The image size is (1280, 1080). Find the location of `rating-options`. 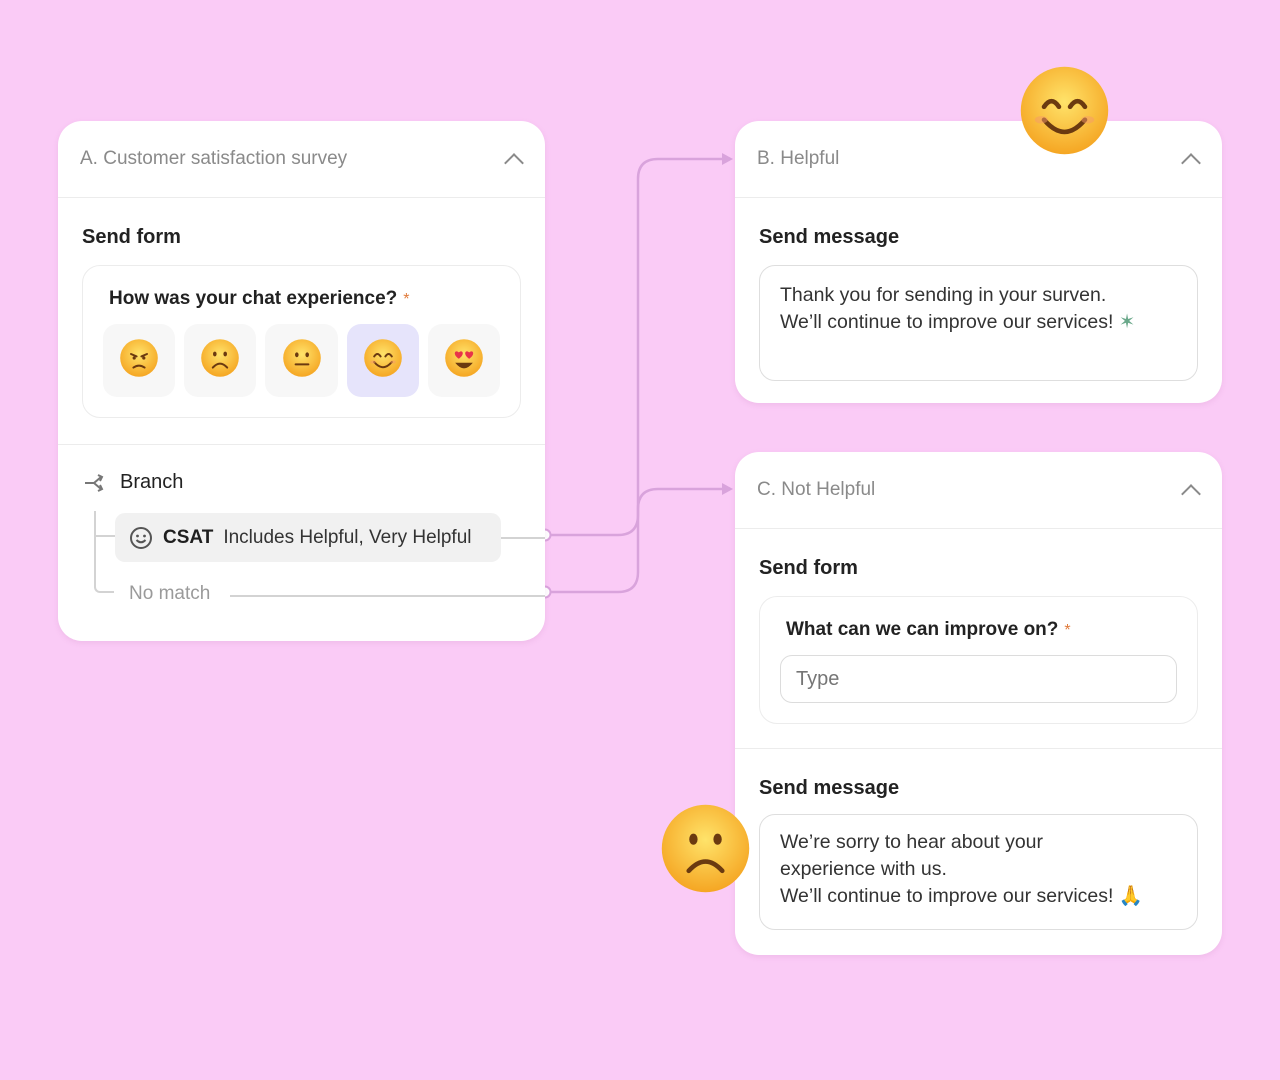

rating-options is located at coordinates (302, 360).